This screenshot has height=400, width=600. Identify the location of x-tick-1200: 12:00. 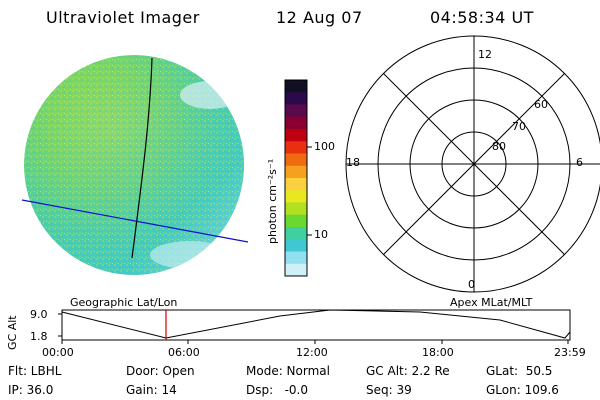
(312, 352).